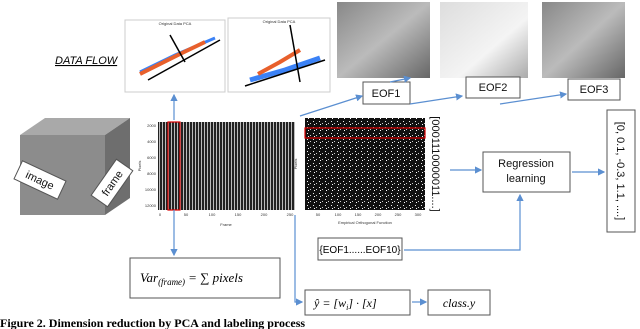 The image size is (640, 329). What do you see at coordinates (152, 157) in the screenshot?
I see `tick-label: 6000` at bounding box center [152, 157].